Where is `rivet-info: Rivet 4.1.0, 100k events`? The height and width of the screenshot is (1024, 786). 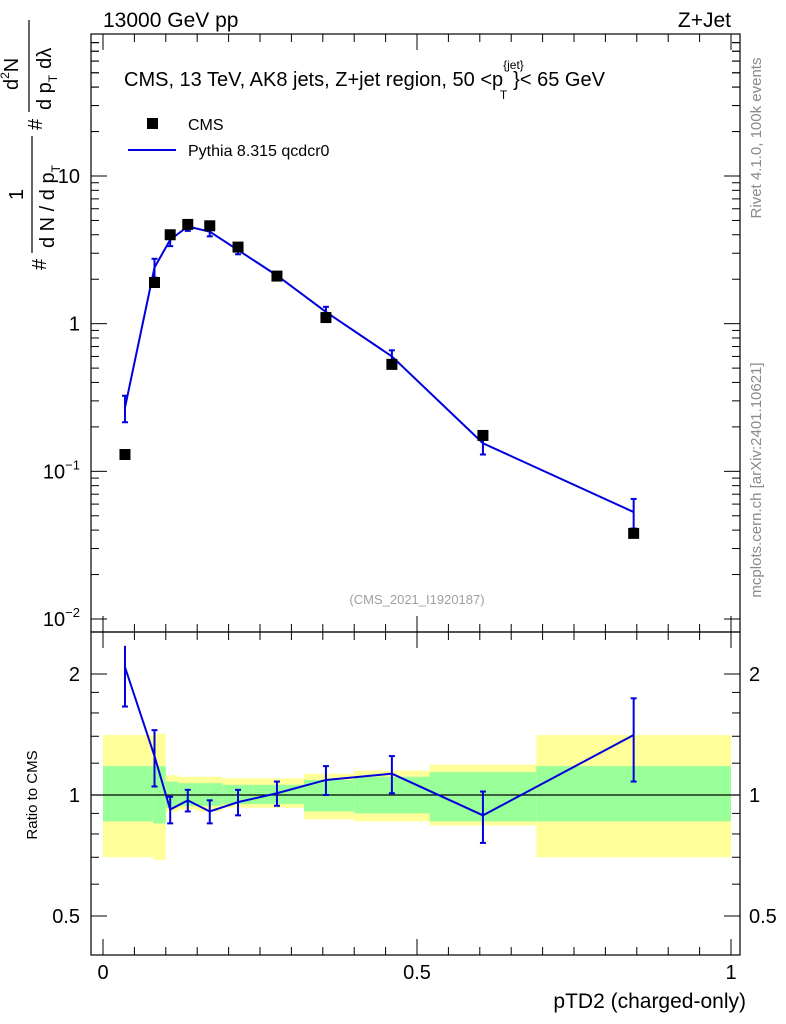 rivet-info: Rivet 4.1.0, 100k events is located at coordinates (756, 138).